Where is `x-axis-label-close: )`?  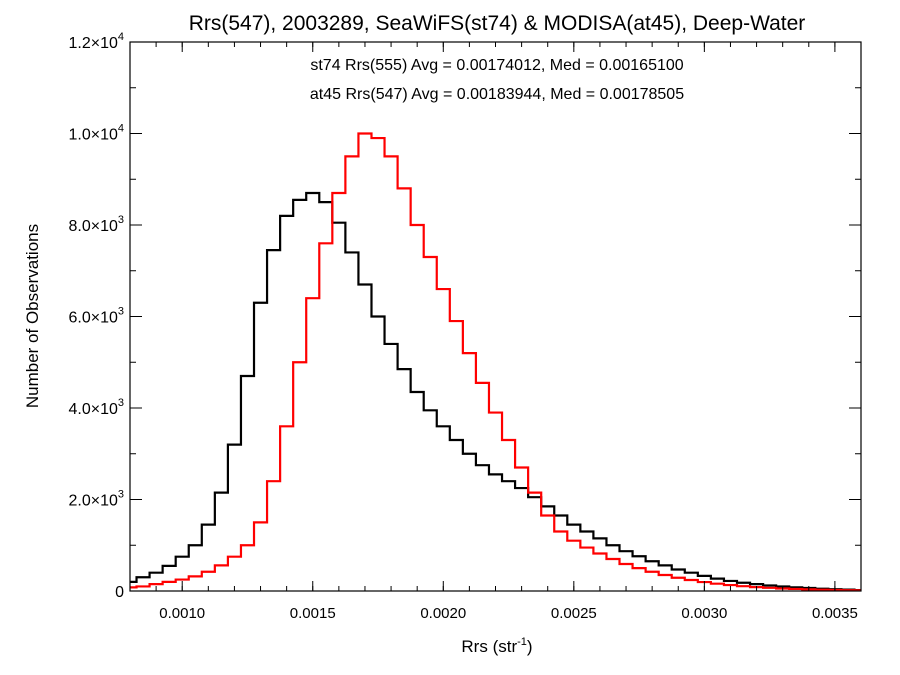 x-axis-label-close: ) is located at coordinates (530, 646).